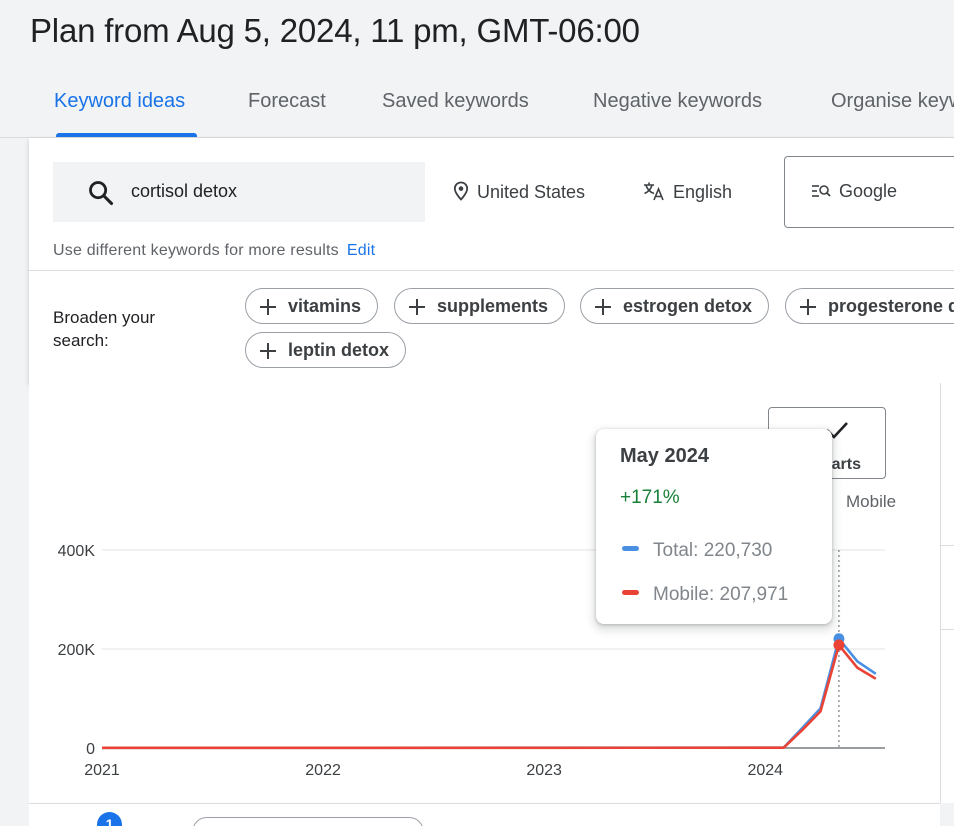 This screenshot has height=826, width=954. What do you see at coordinates (664, 456) in the screenshot?
I see `tooltip-title: May 2024` at bounding box center [664, 456].